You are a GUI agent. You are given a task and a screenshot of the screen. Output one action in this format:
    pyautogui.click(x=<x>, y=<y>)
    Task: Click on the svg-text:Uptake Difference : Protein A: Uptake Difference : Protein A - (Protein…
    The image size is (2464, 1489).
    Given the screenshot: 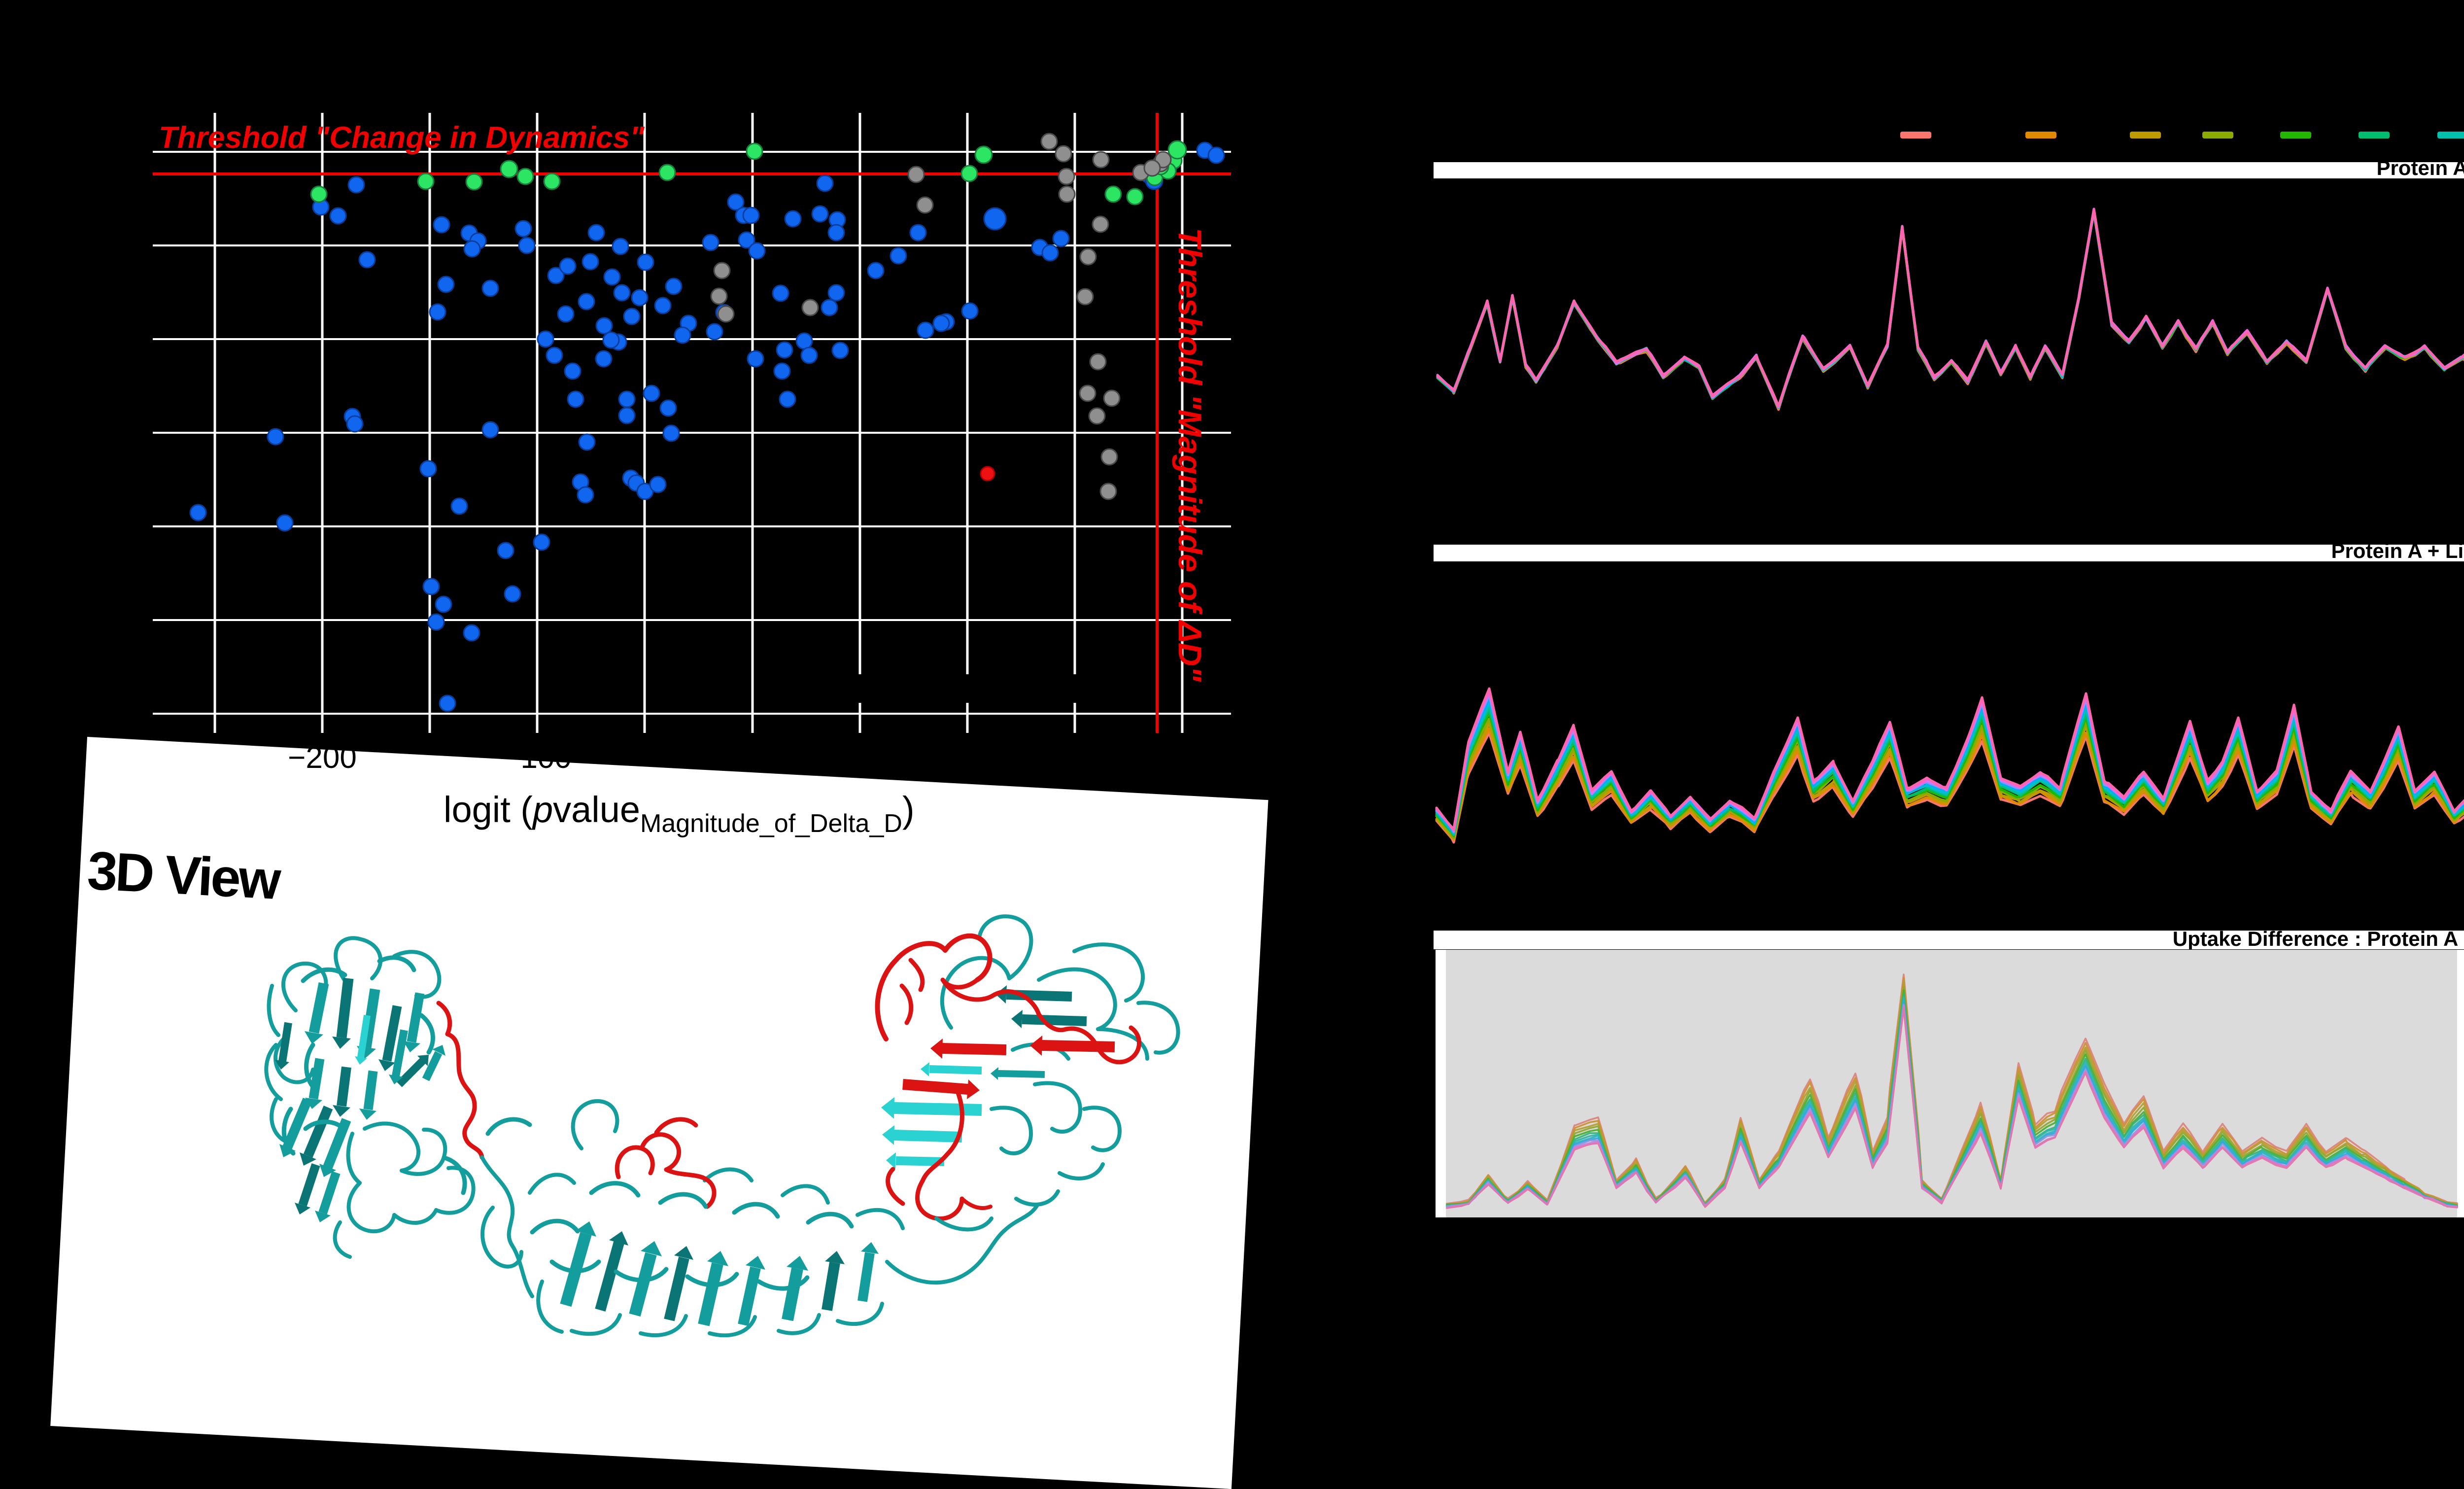 What is the action you would take?
    pyautogui.click(x=2318, y=938)
    